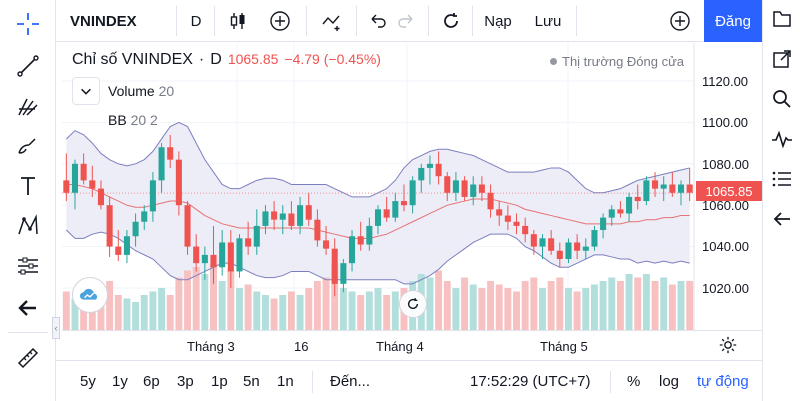 Image resolution: width=800 pixels, height=401 pixels. What do you see at coordinates (28, 308) in the screenshot?
I see `back-arrow-icon` at bounding box center [28, 308].